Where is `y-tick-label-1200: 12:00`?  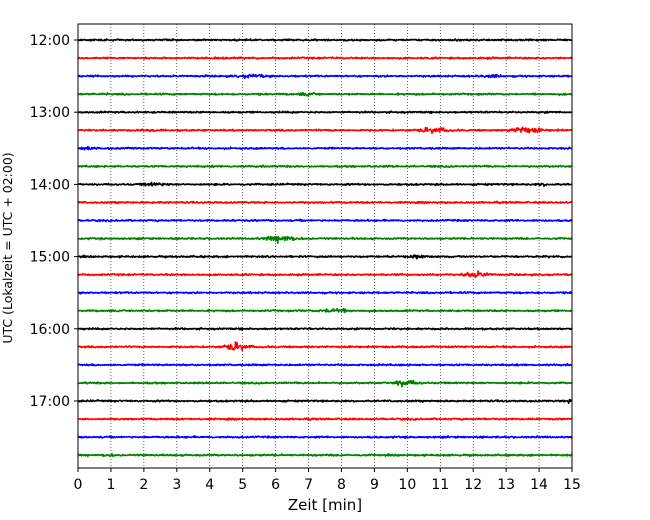 y-tick-label-1200: 12:00 is located at coordinates (50, 41).